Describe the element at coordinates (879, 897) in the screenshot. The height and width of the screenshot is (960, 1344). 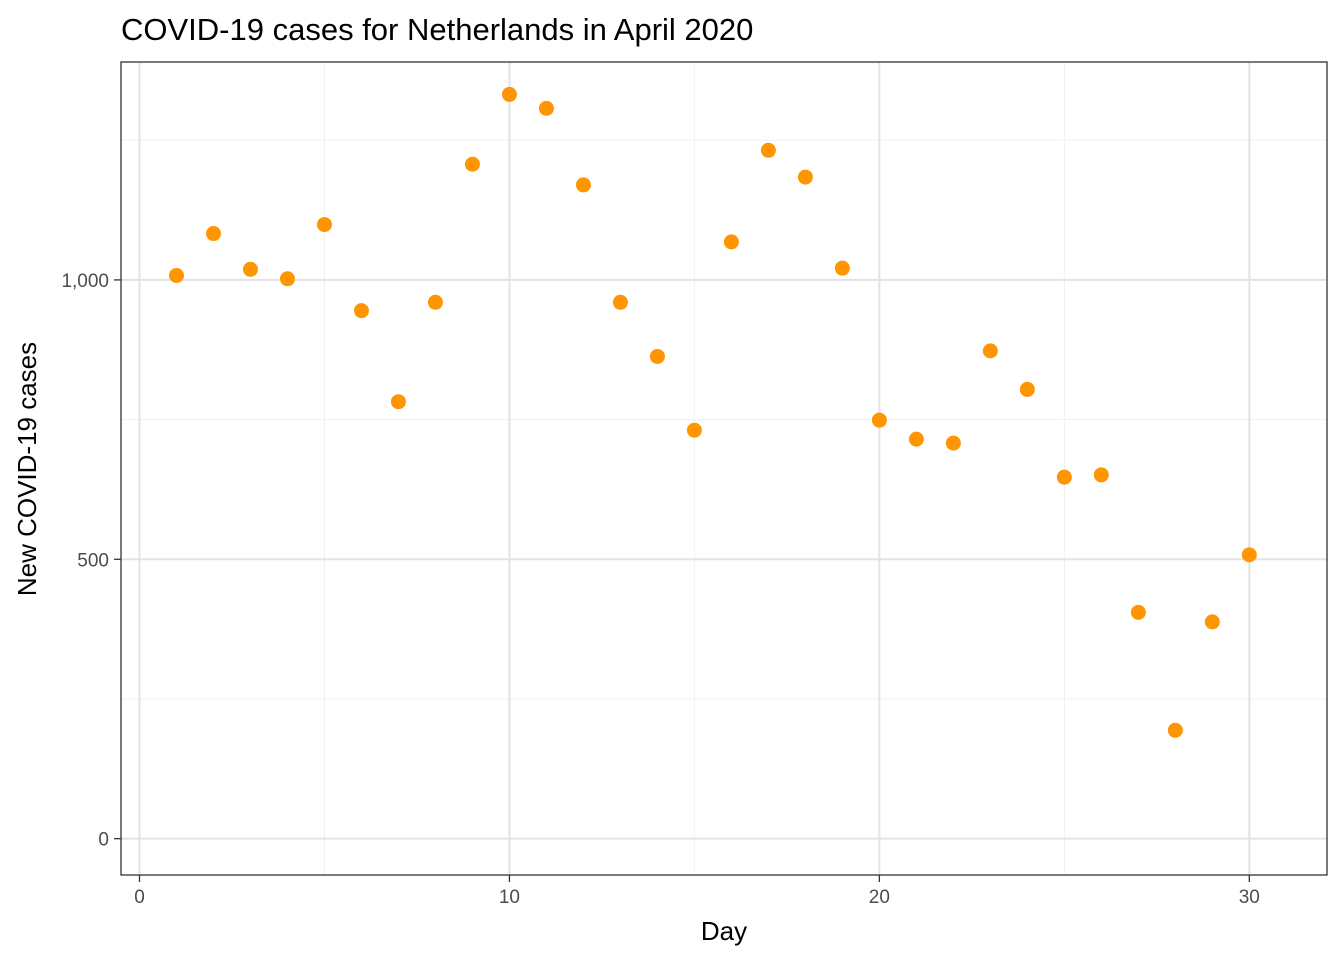
I see `x-tick-label: 20` at that location.